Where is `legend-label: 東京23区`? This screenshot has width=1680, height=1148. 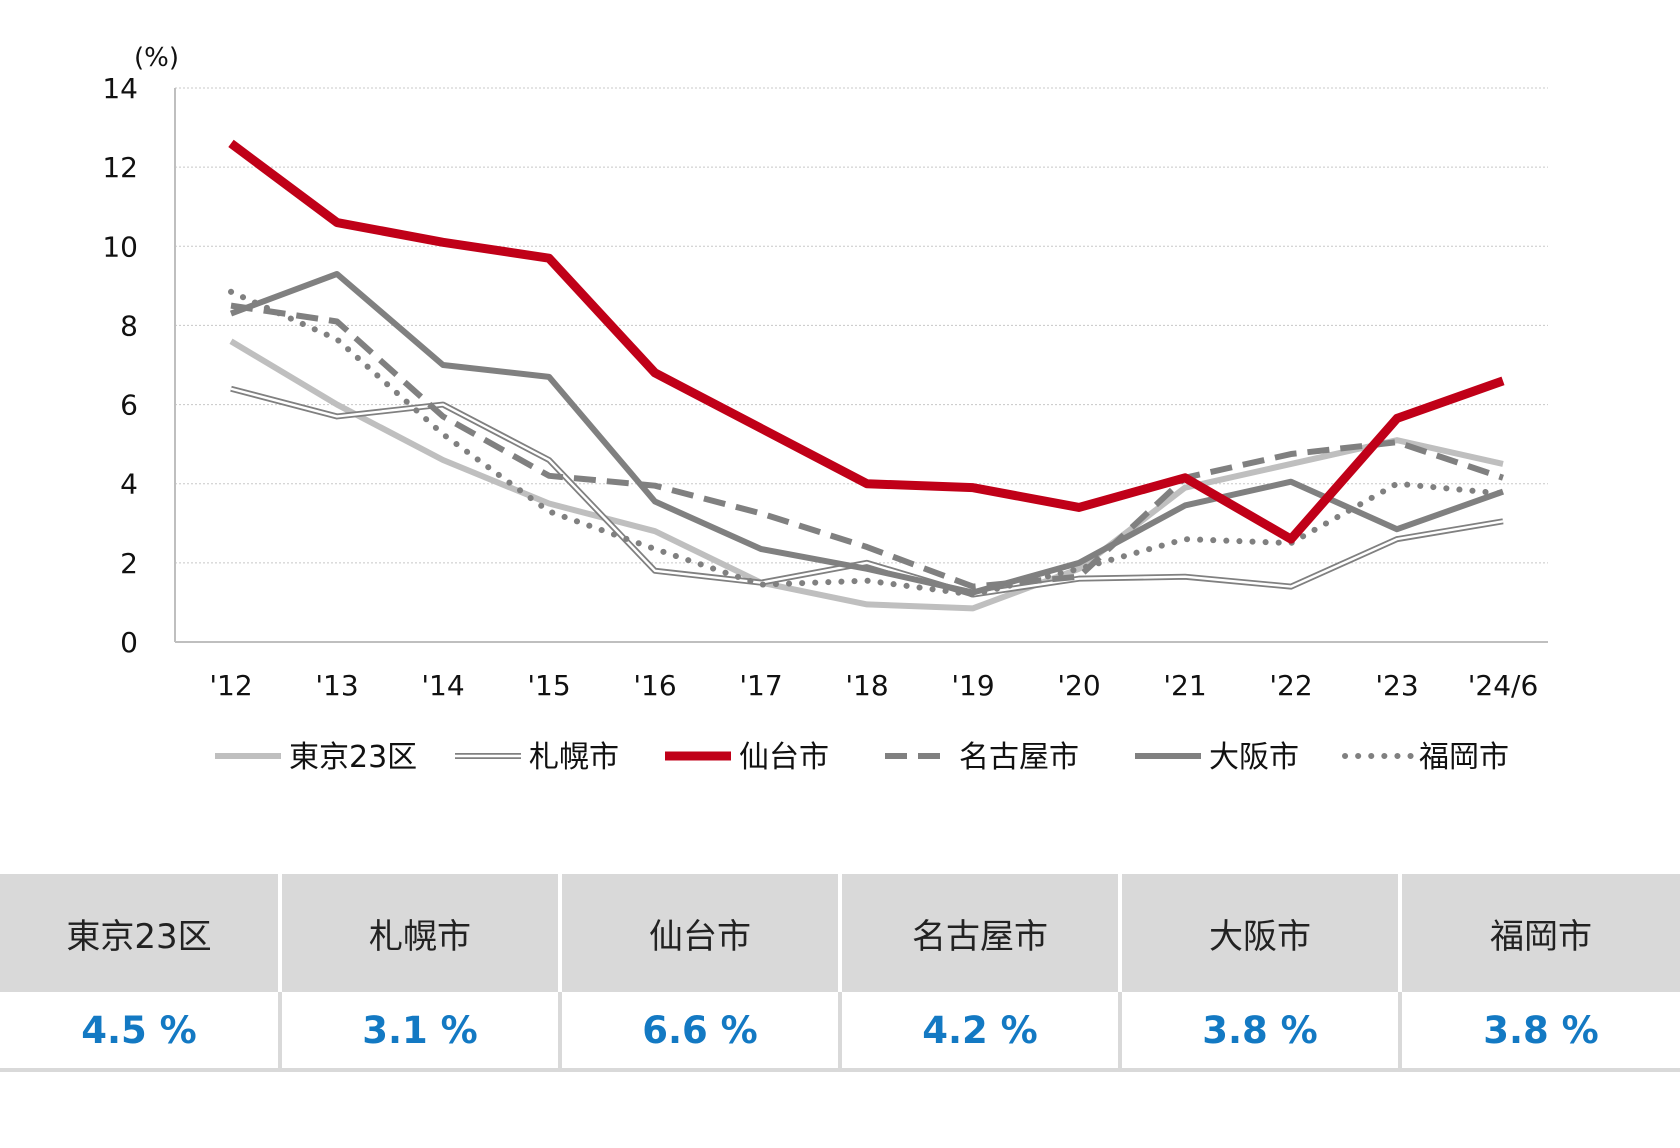 legend-label: 東京23区 is located at coordinates (353, 757).